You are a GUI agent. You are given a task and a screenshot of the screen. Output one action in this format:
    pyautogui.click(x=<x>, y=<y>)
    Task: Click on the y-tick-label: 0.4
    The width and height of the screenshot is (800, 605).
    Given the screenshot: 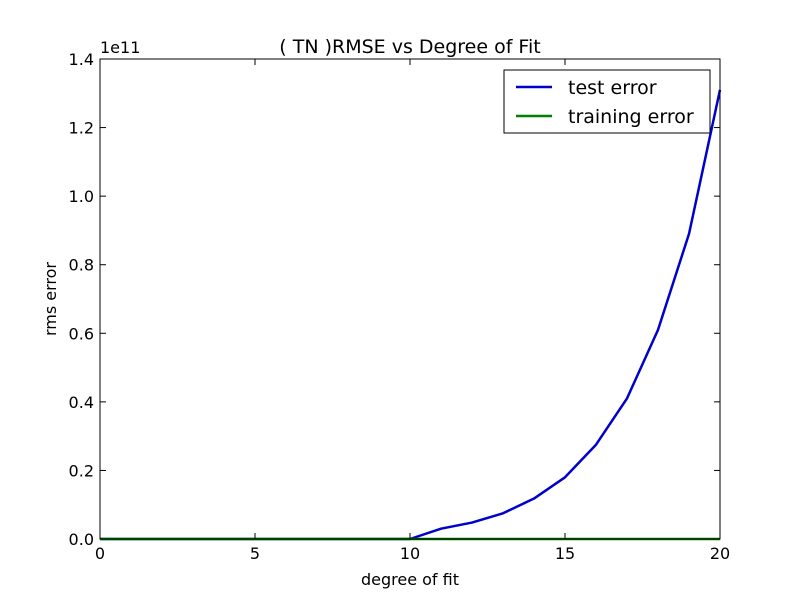 What is the action you would take?
    pyautogui.click(x=81, y=402)
    